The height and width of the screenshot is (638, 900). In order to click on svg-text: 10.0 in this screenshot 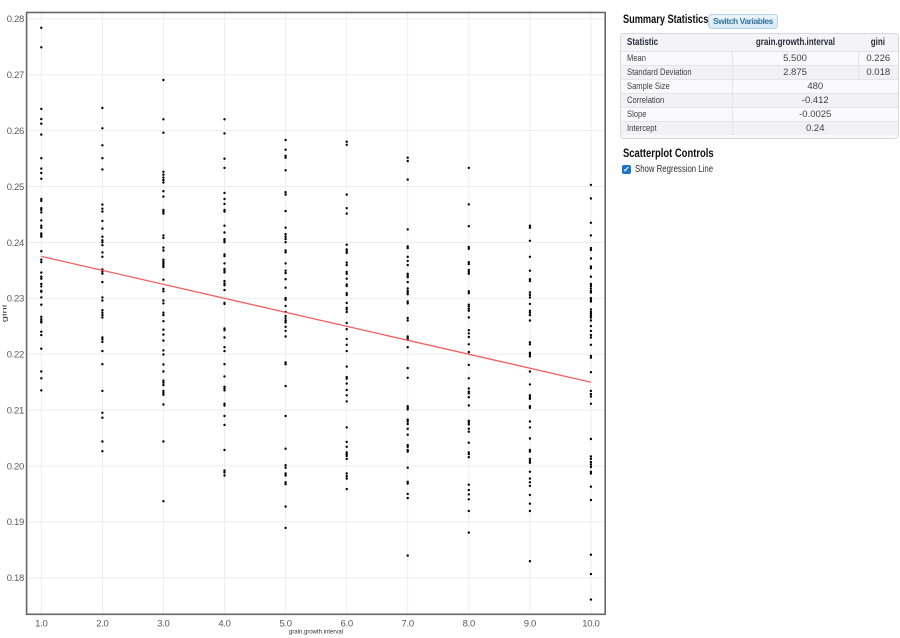, I will do `click(590, 624)`.